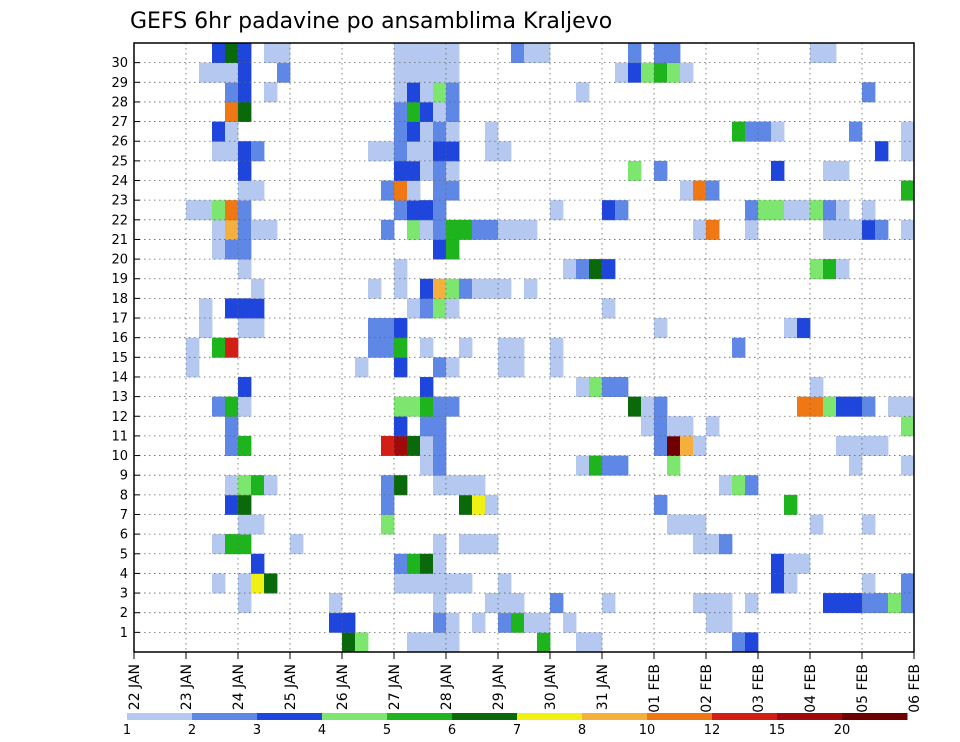  What do you see at coordinates (915, 688) in the screenshot?
I see `x-tick-label: 06 FEB` at bounding box center [915, 688].